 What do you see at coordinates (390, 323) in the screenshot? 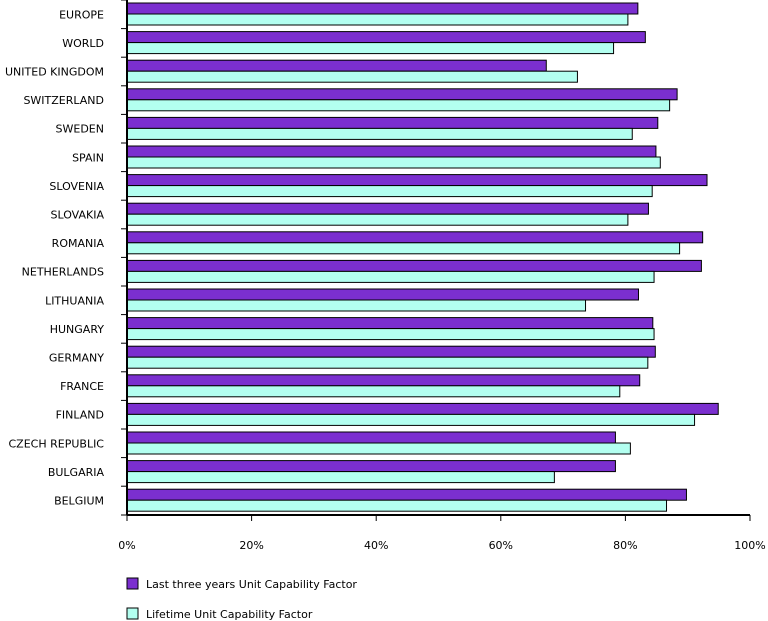
I see `bar-last-three-years-hungary` at bounding box center [390, 323].